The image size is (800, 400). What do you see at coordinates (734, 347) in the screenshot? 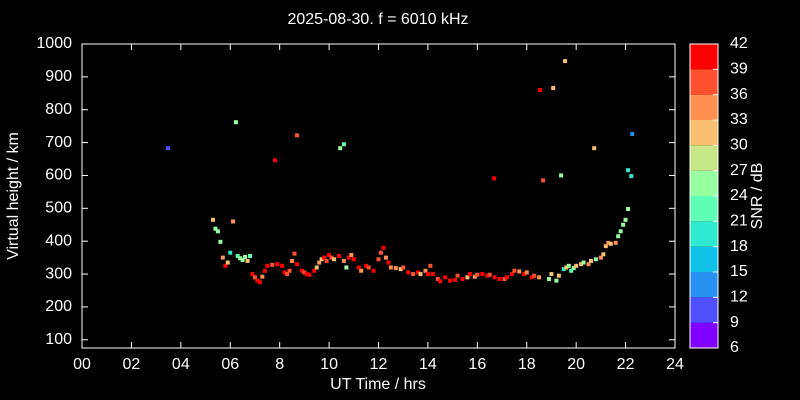
I see `colorbar-tick-label: 6` at bounding box center [734, 347].